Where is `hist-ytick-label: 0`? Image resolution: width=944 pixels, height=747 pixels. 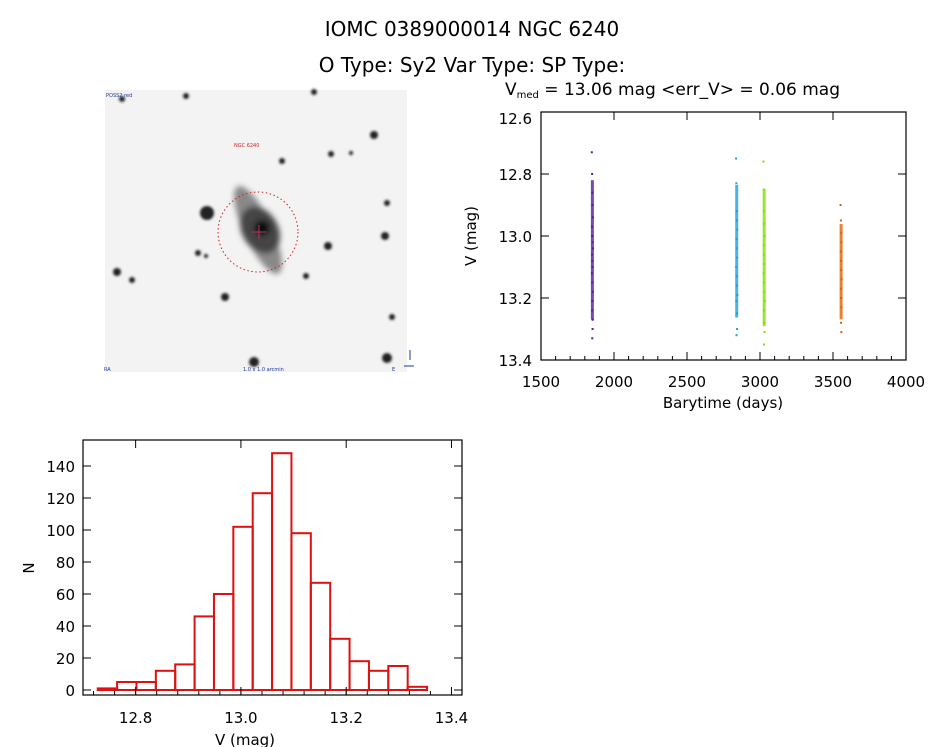
hist-ytick-label: 0 is located at coordinates (70, 691).